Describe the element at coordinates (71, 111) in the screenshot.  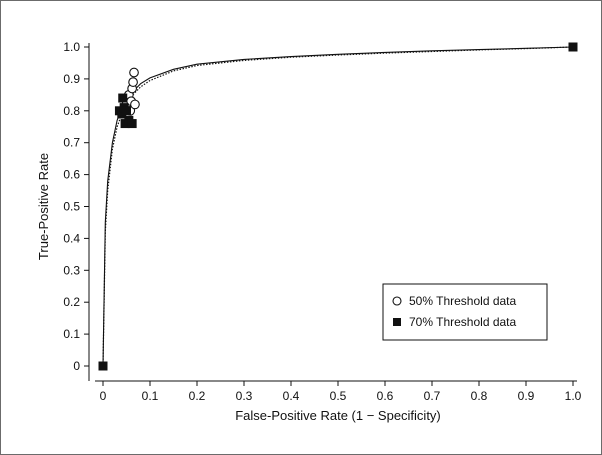
I see `y-tick-label: 0.8` at that location.